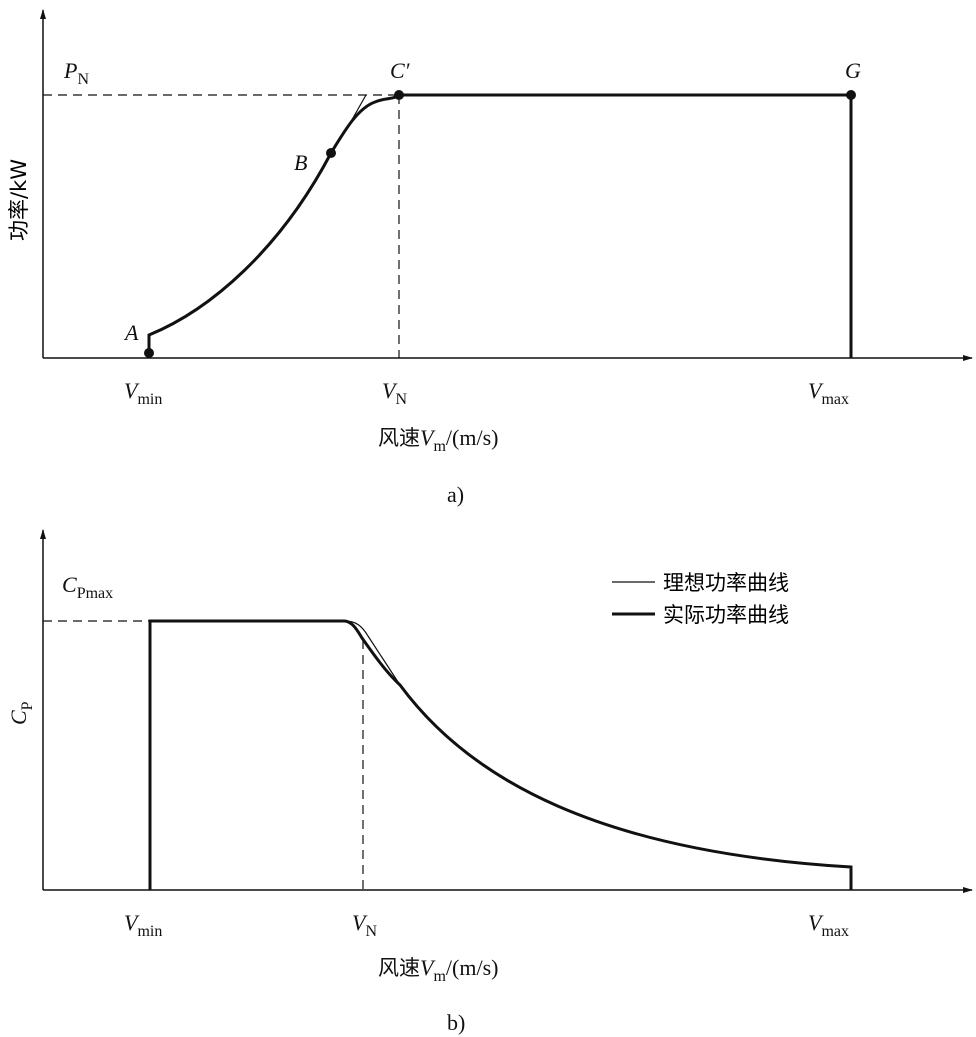  Describe the element at coordinates (87, 587) in the screenshot. I see `cpmax-label: CPmax` at that location.